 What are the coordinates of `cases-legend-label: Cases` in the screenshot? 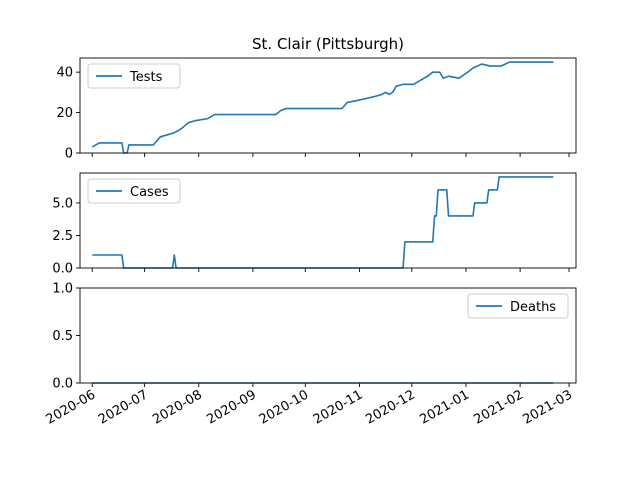 It's located at (149, 192).